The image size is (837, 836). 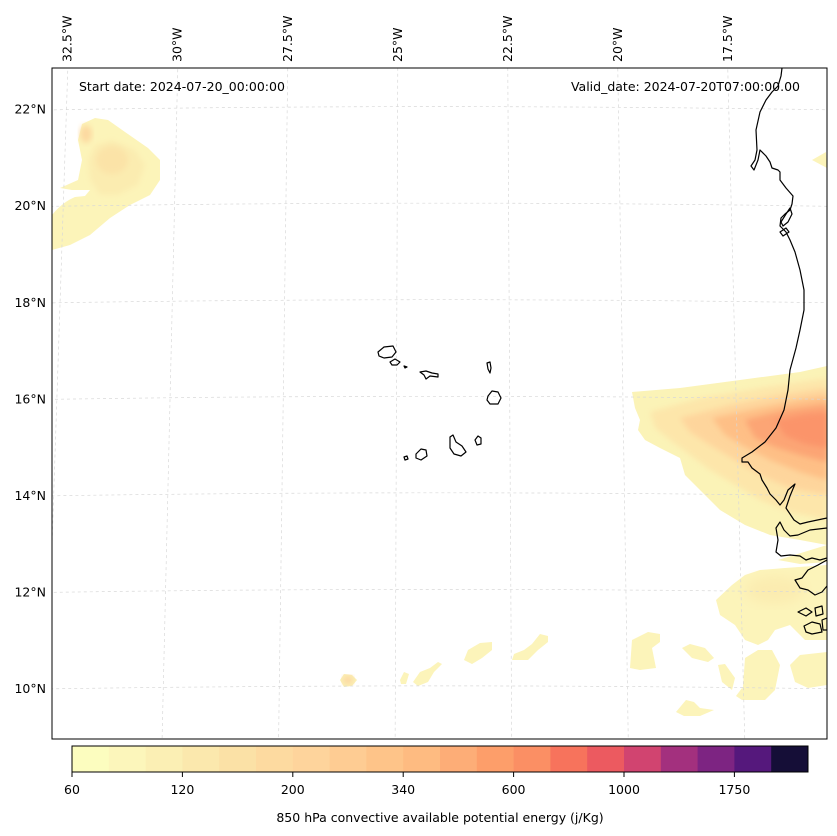 I want to click on island-sao-nicolau, so click(x=429, y=375).